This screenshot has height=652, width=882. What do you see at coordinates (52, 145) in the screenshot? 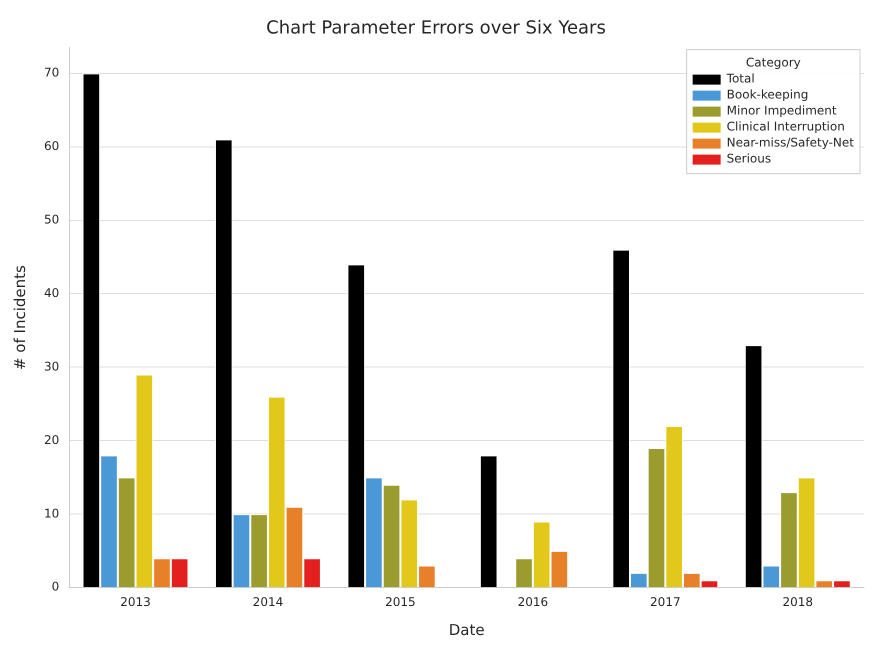
I see `y-tick-label: 60` at bounding box center [52, 145].